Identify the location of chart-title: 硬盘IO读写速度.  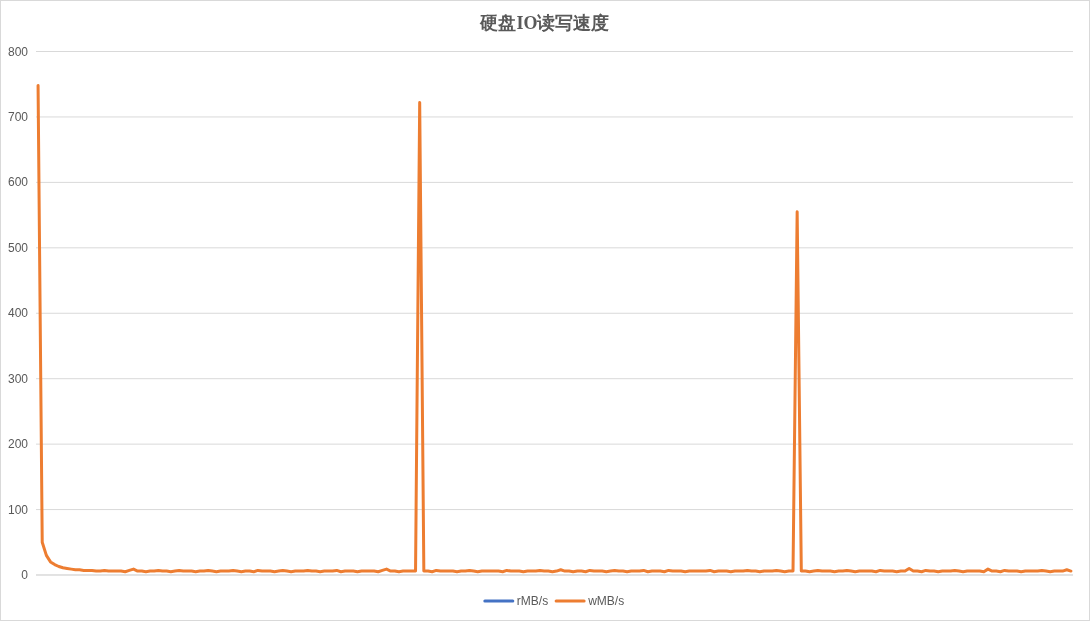
(544, 23).